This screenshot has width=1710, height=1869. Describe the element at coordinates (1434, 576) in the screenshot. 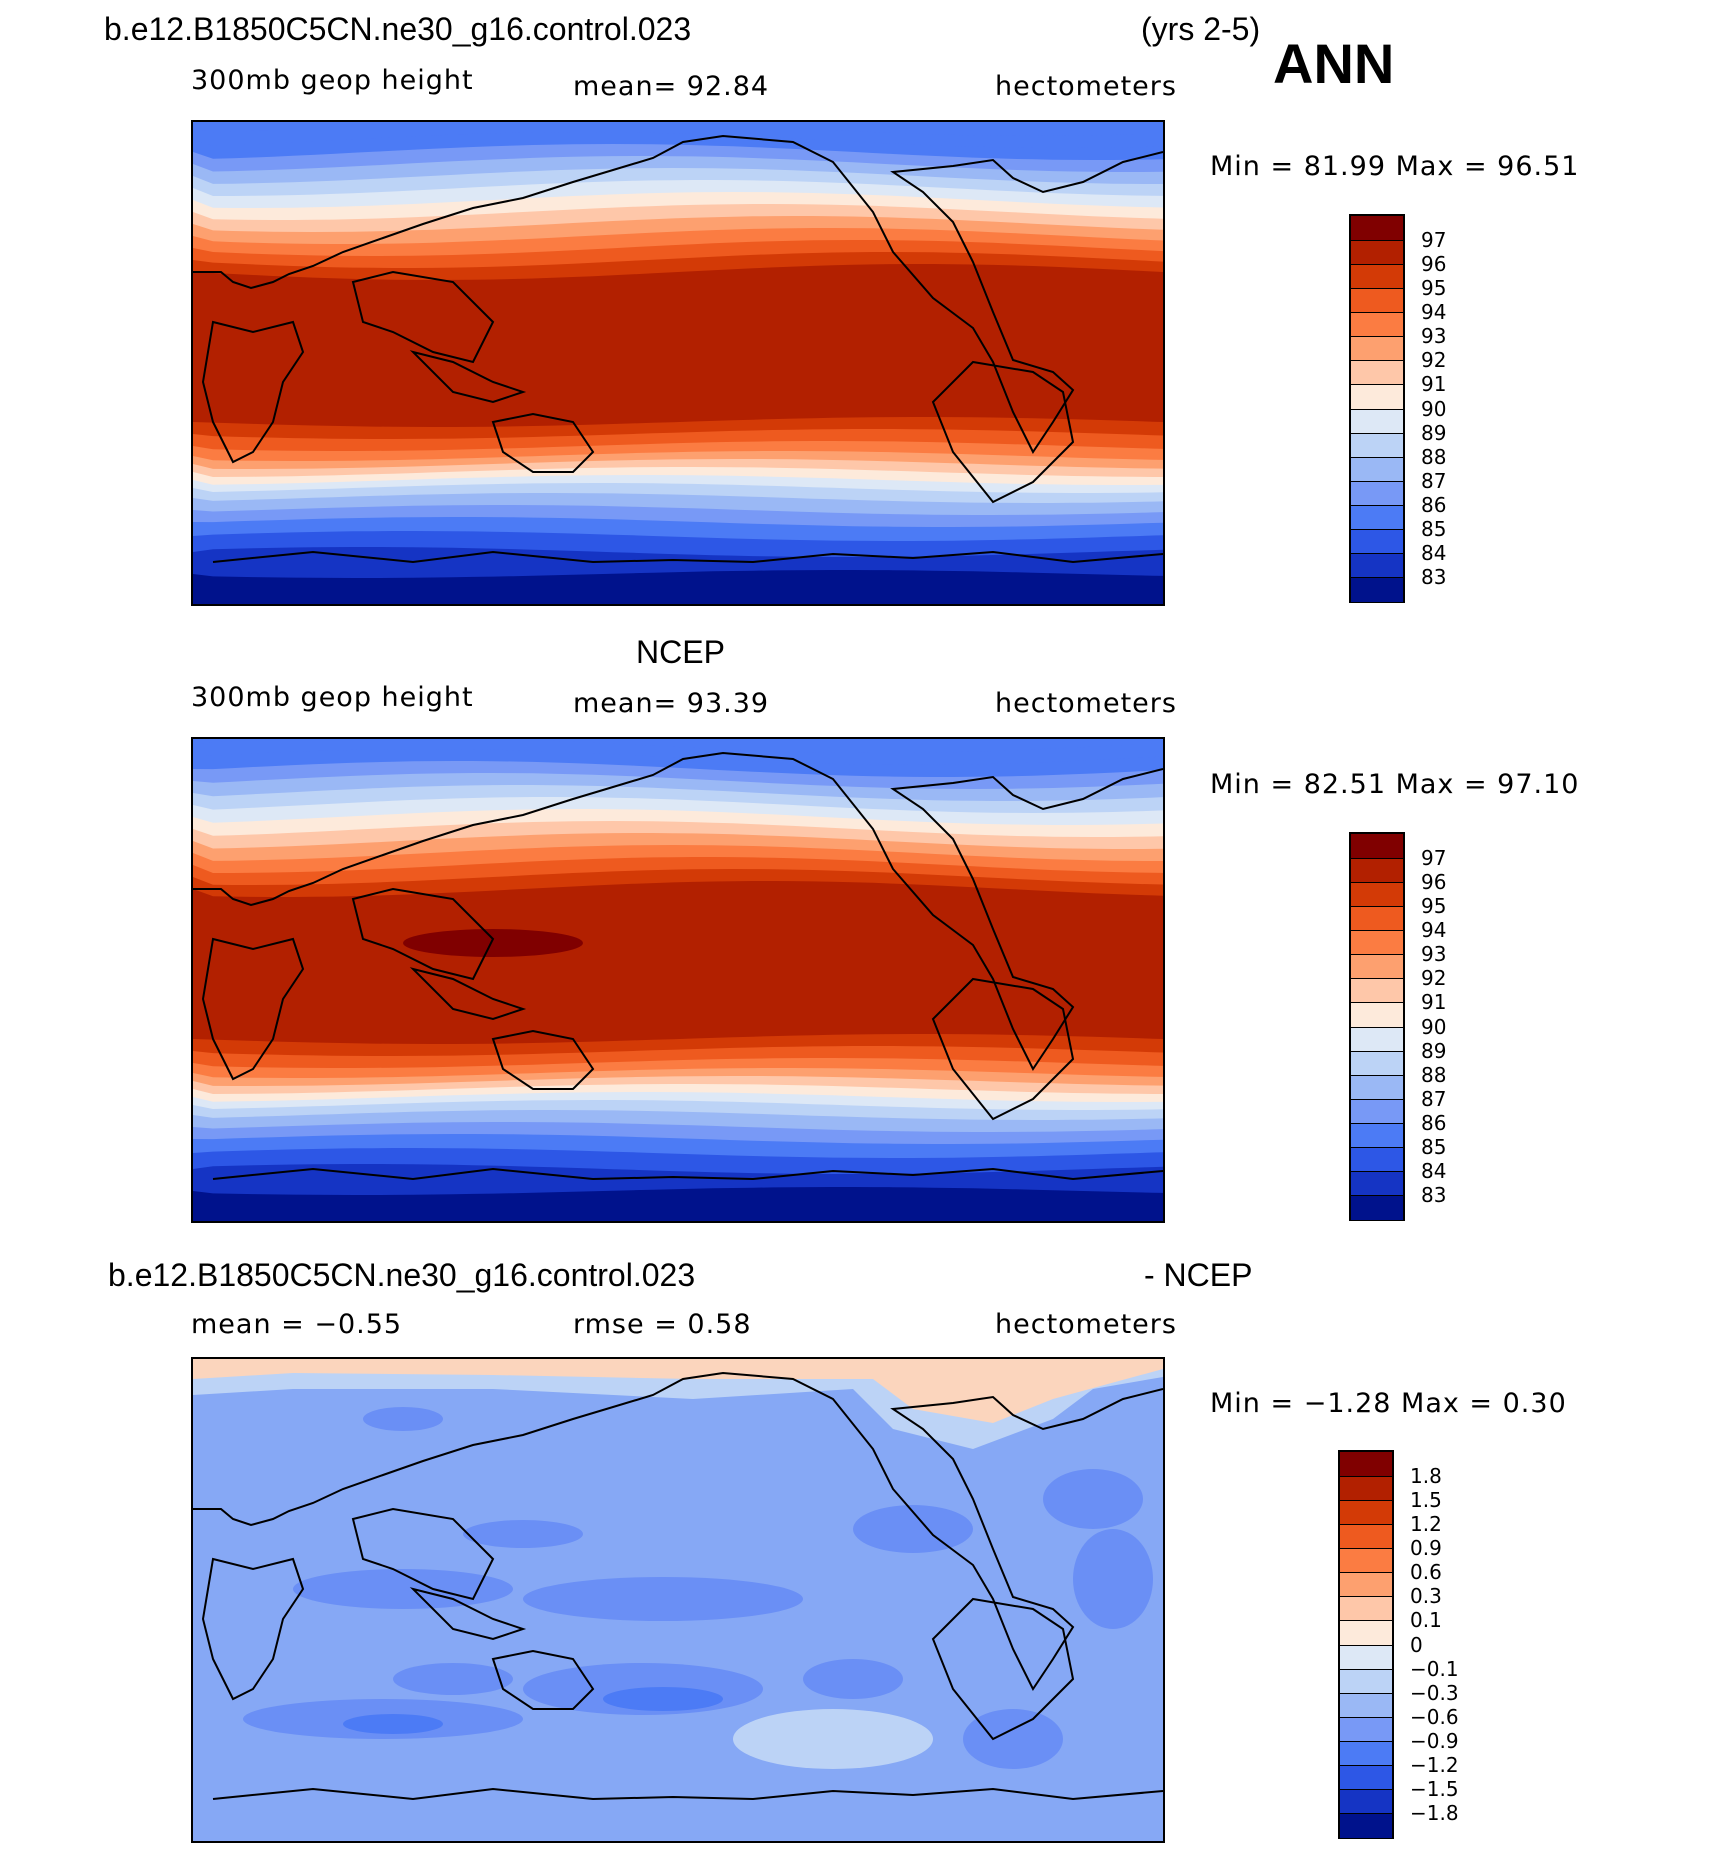

I see `colorbar-level-label: 83` at that location.